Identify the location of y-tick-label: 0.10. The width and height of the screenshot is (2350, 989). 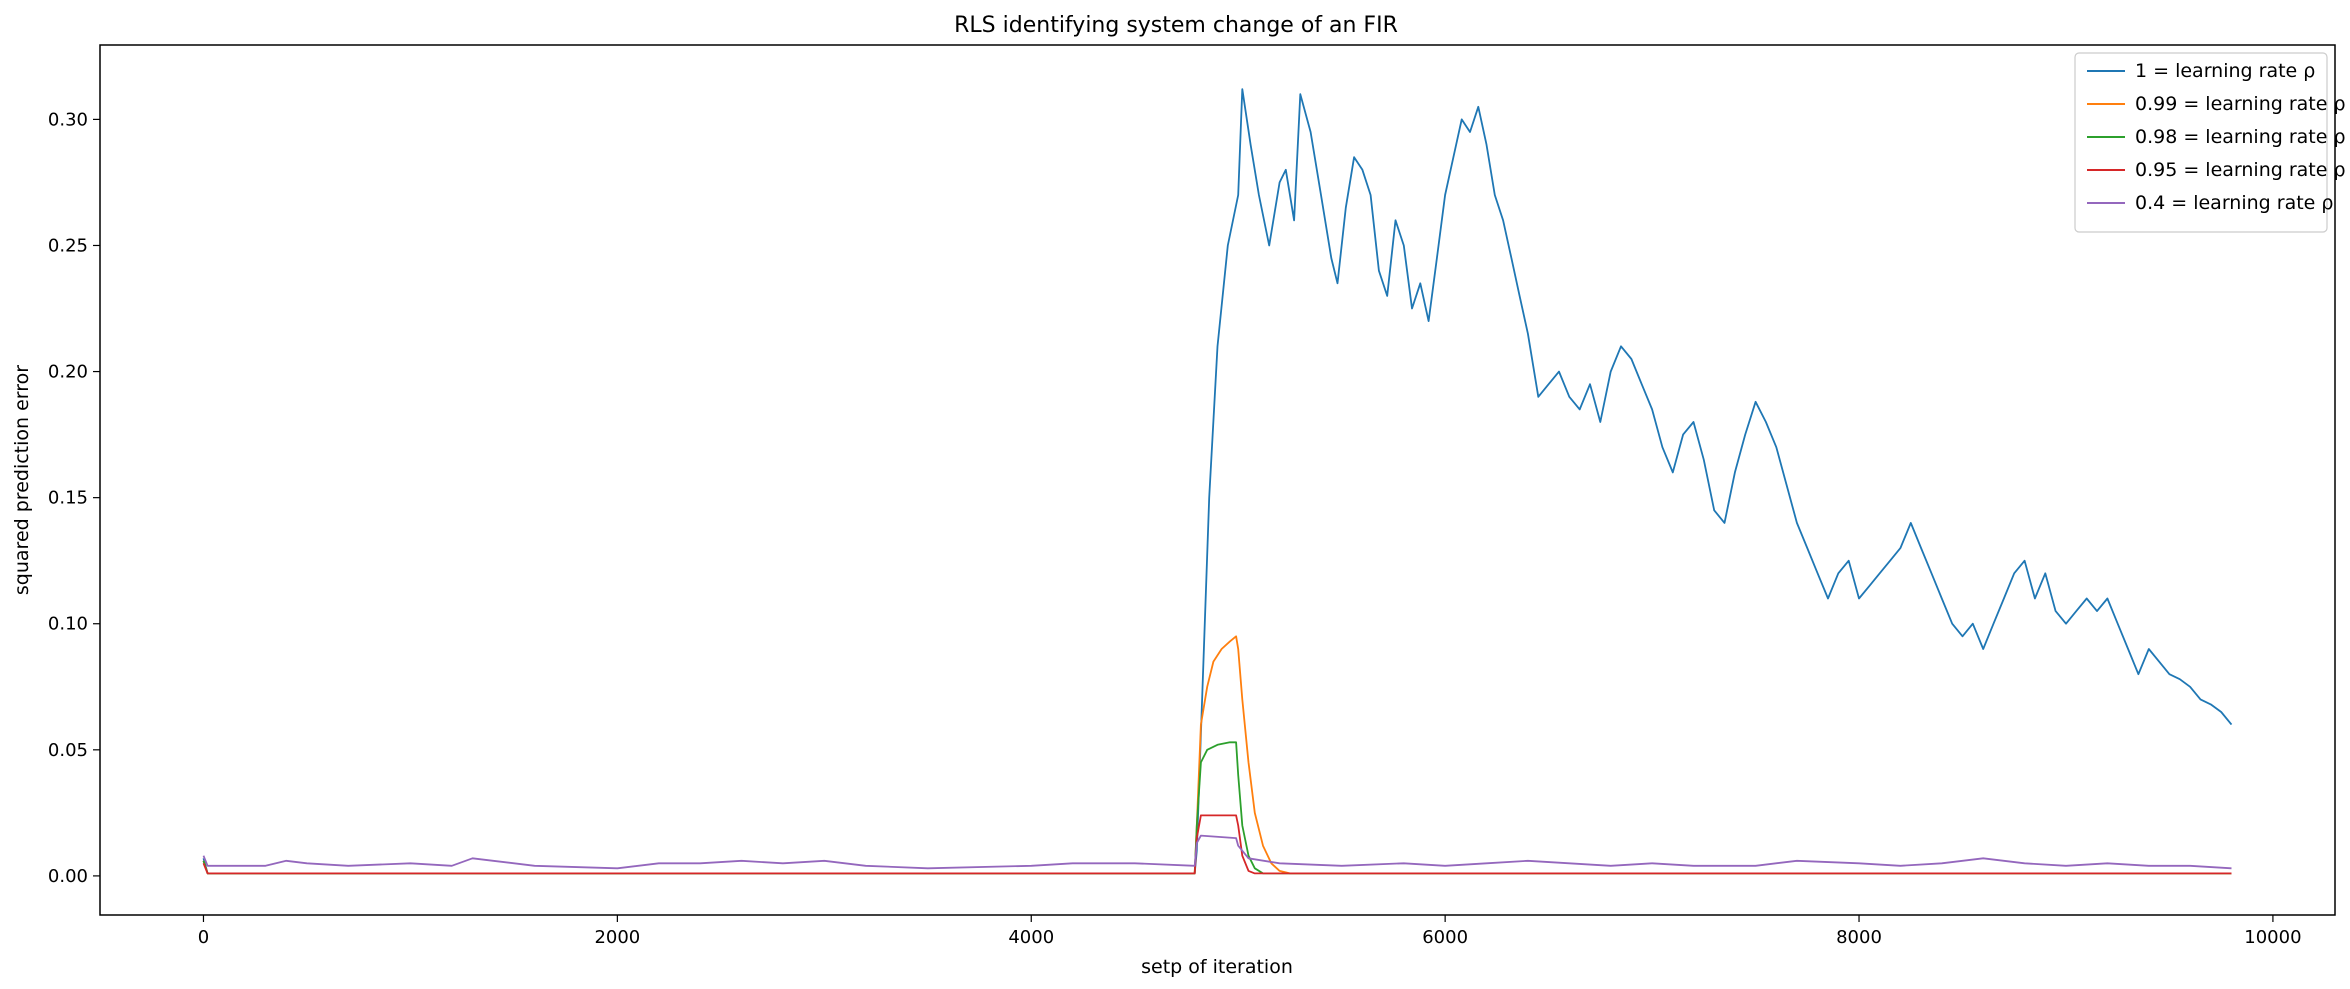
(68, 624).